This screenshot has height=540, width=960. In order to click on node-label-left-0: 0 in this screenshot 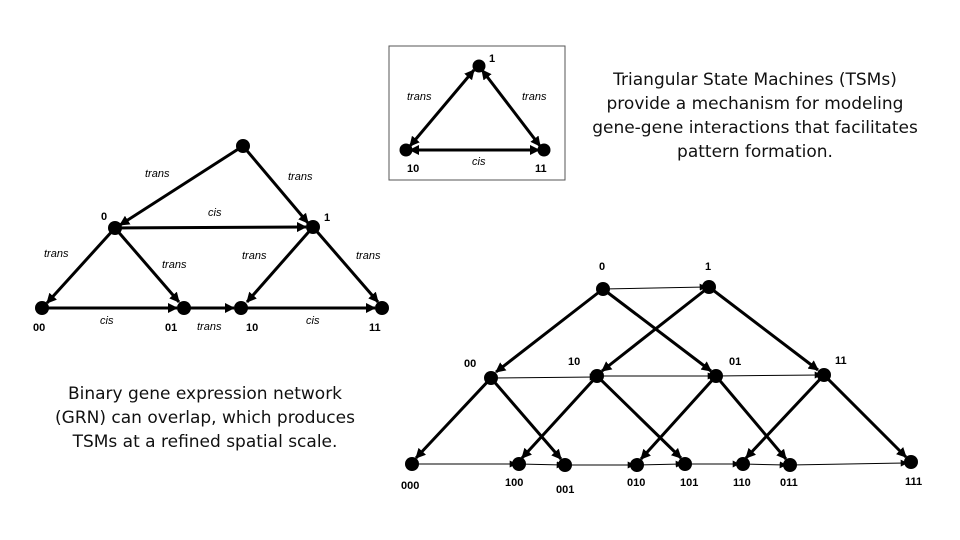, I will do `click(104, 217)`.